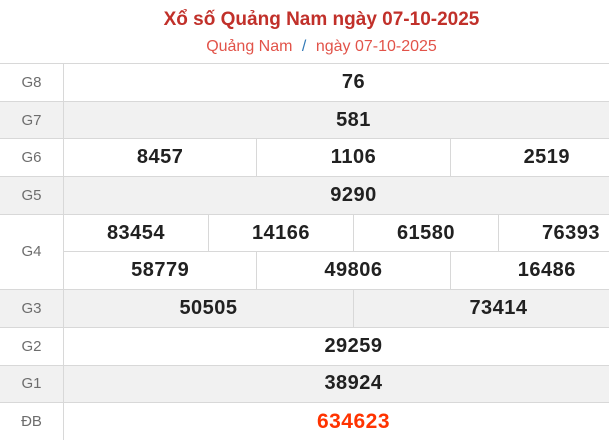 This screenshot has height=440, width=609. What do you see at coordinates (160, 270) in the screenshot?
I see `prize-number: 58779` at bounding box center [160, 270].